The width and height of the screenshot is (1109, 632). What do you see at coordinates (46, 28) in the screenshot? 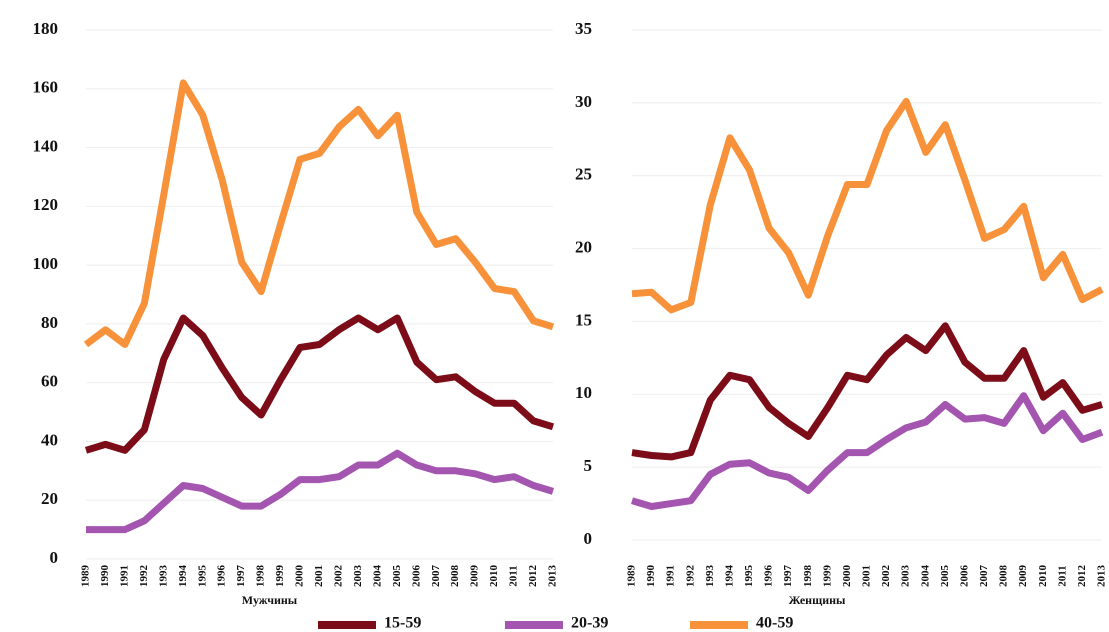
I see `y-tick-label: 180` at bounding box center [46, 28].